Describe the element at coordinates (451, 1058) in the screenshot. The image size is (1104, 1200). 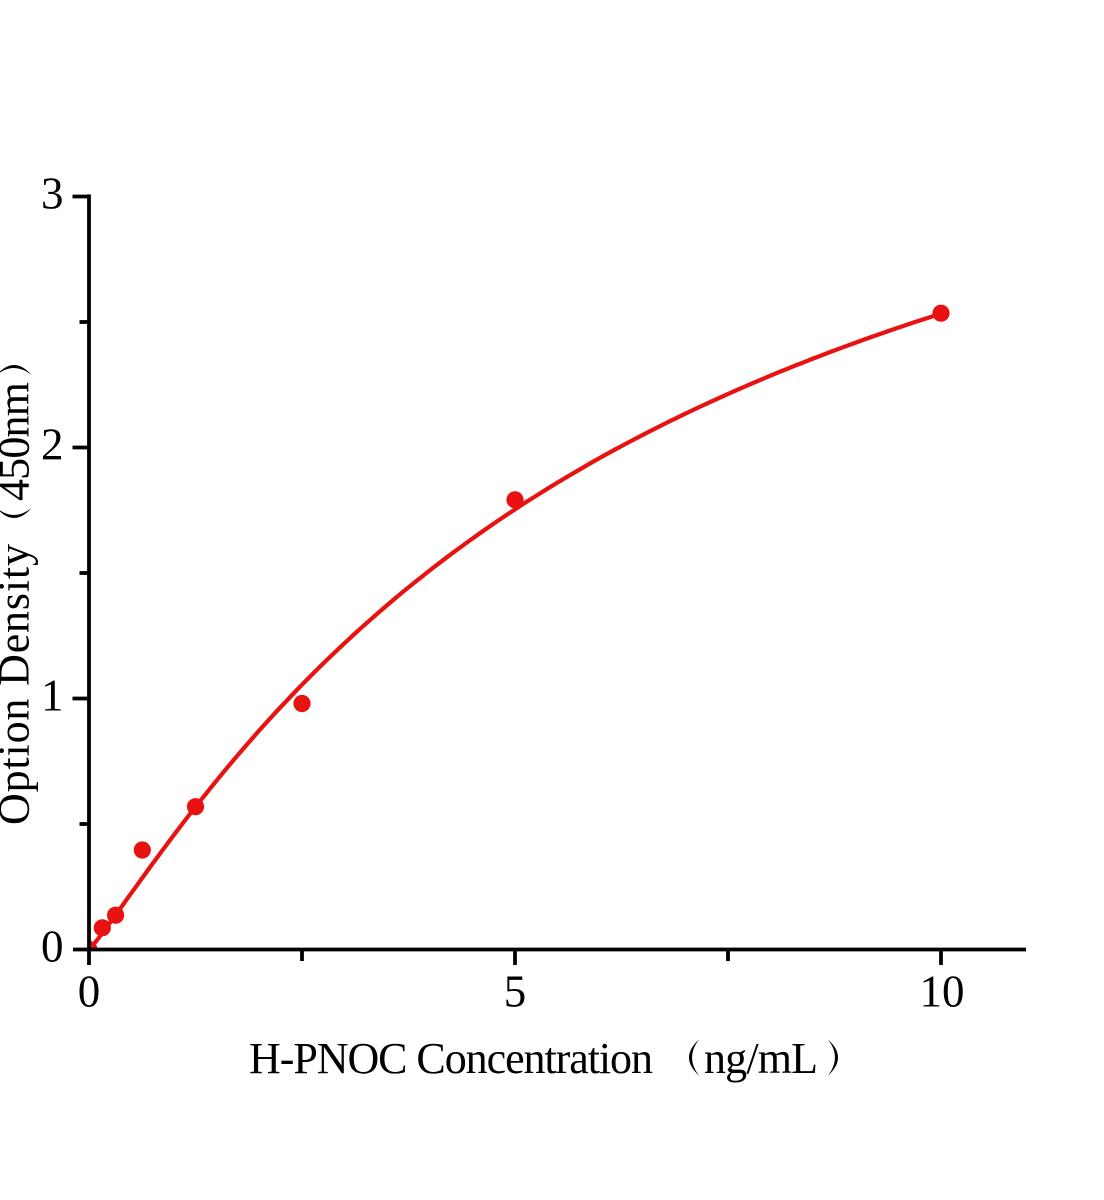
I see `svg-text: H-PNOC Concentration` at that location.